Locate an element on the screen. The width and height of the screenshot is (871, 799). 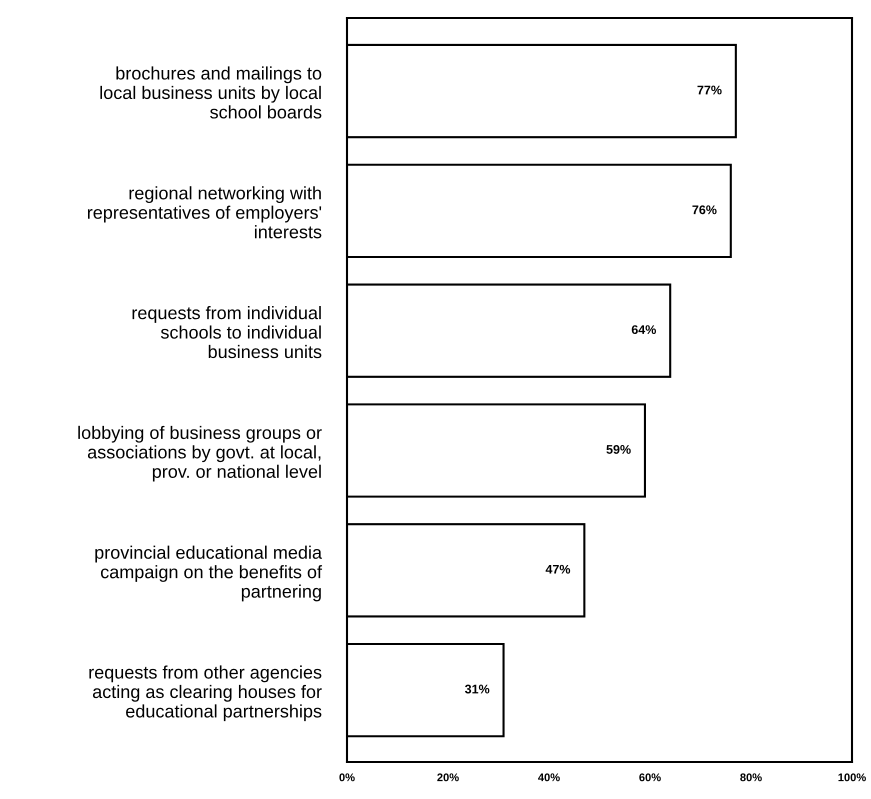
x-tick-label: 0% is located at coordinates (347, 777).